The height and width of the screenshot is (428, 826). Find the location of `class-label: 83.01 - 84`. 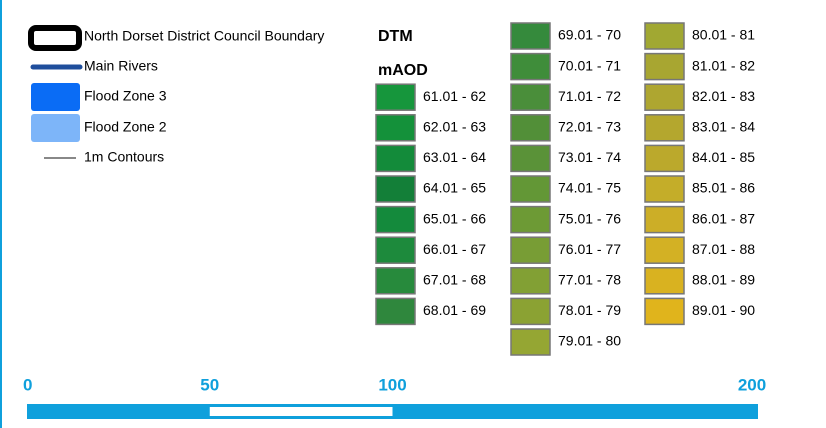

class-label: 83.01 - 84 is located at coordinates (723, 127).